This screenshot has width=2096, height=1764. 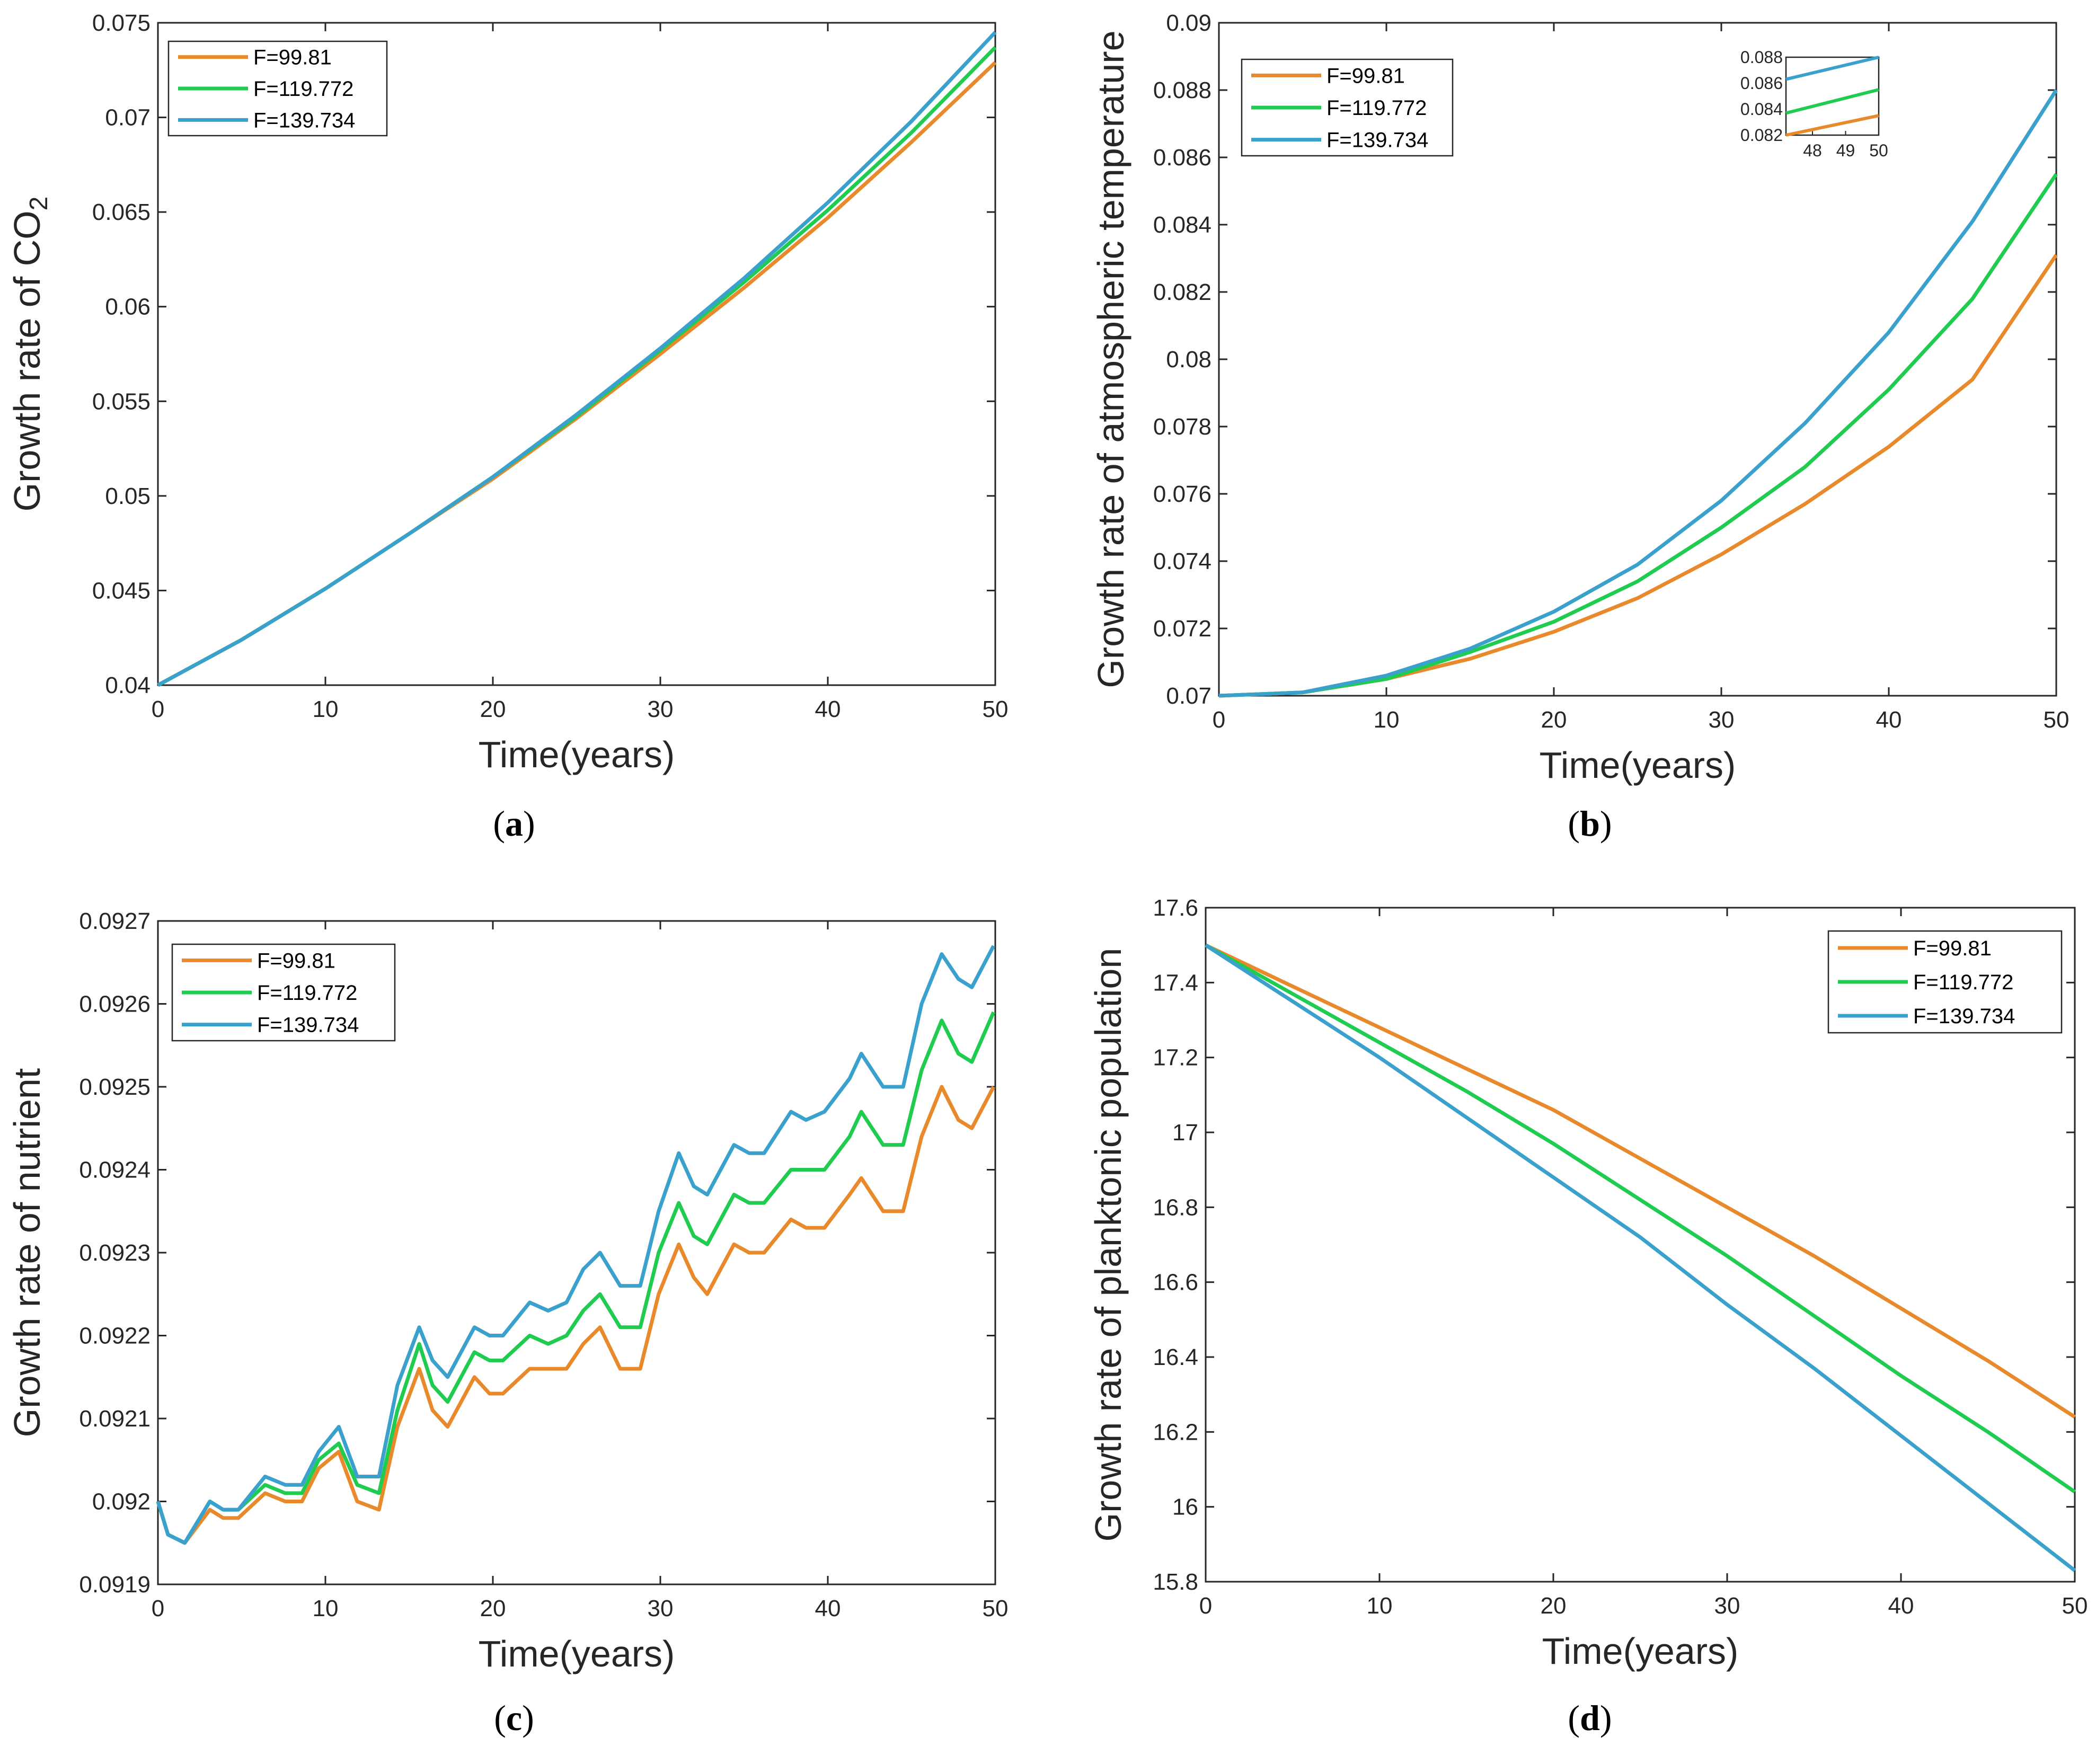 I want to click on y-tick-label: 0.09, so click(x=1188, y=23).